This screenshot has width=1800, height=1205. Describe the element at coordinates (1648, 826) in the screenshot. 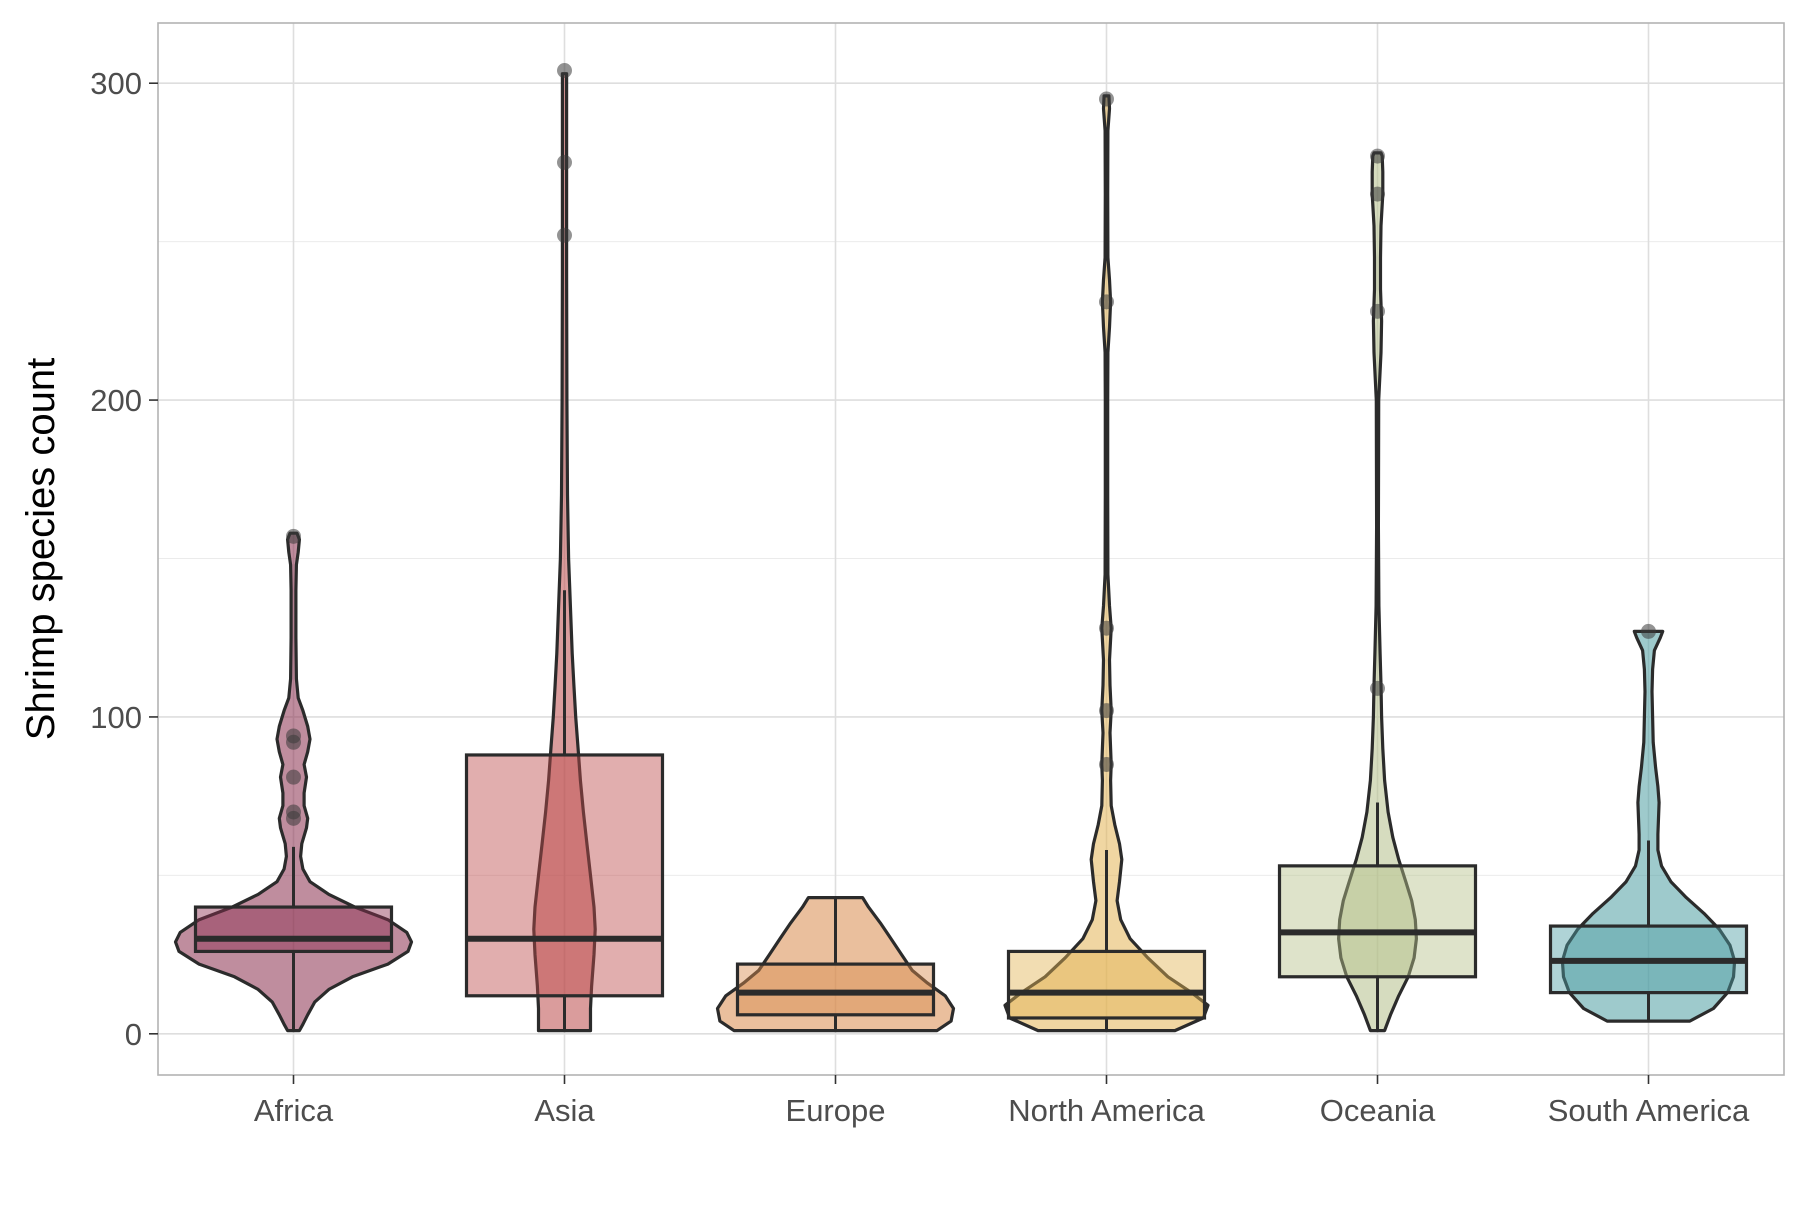

I see `violin-south-america` at that location.